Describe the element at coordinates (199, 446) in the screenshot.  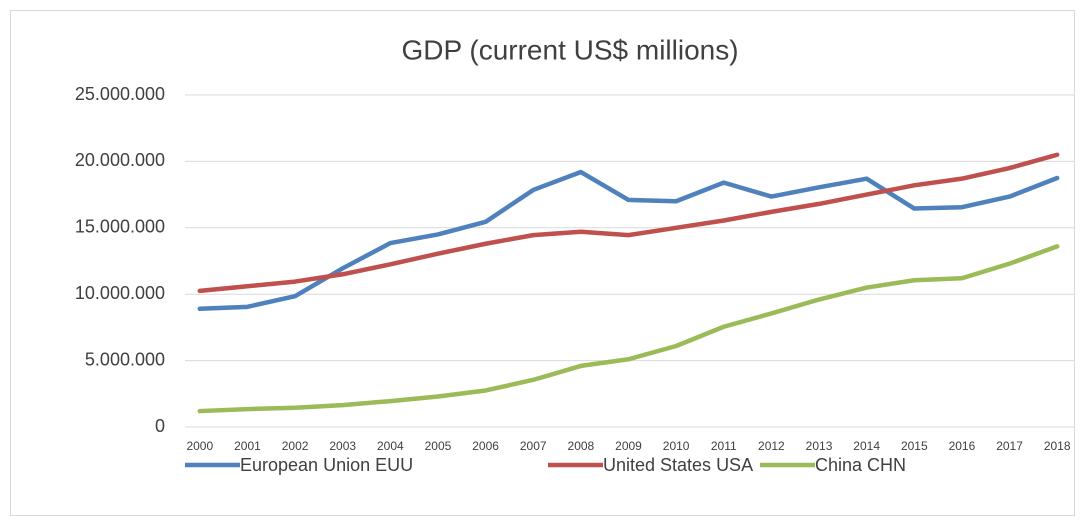
I see `x-tick-label: 2000` at that location.